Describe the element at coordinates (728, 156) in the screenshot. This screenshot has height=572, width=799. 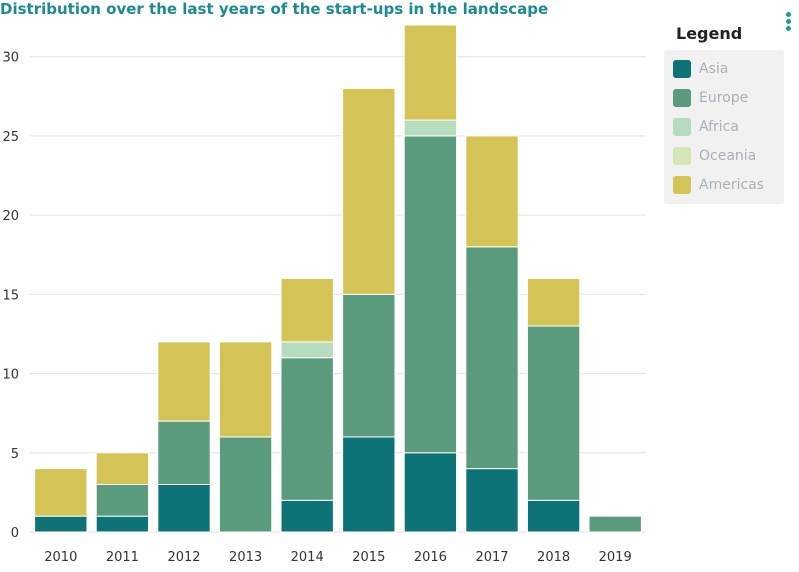
I see `legend-label: Oceania` at that location.